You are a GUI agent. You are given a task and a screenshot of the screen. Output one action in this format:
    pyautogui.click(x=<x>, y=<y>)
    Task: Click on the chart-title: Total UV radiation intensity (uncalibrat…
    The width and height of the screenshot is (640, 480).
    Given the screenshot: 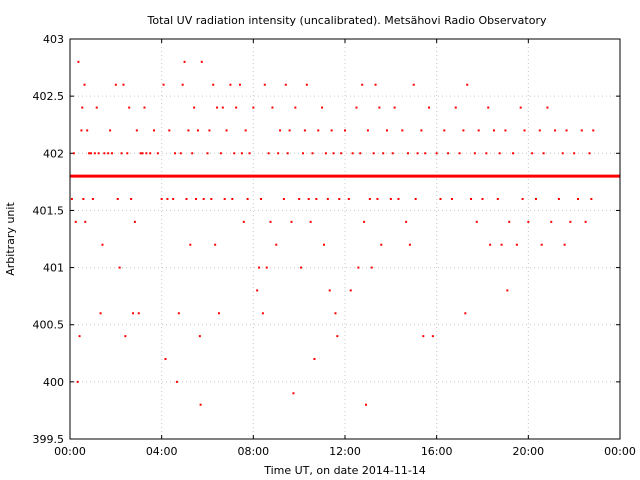 What is the action you would take?
    pyautogui.click(x=347, y=20)
    